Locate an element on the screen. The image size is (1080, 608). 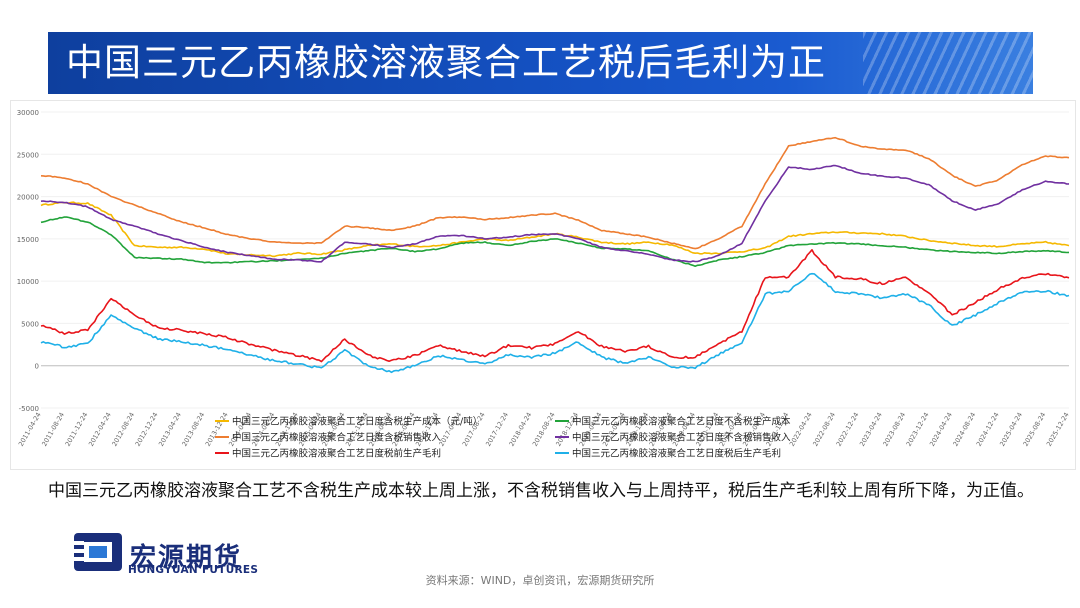
x-tick-label: 2013-12-24 is located at coordinates (217, 429).